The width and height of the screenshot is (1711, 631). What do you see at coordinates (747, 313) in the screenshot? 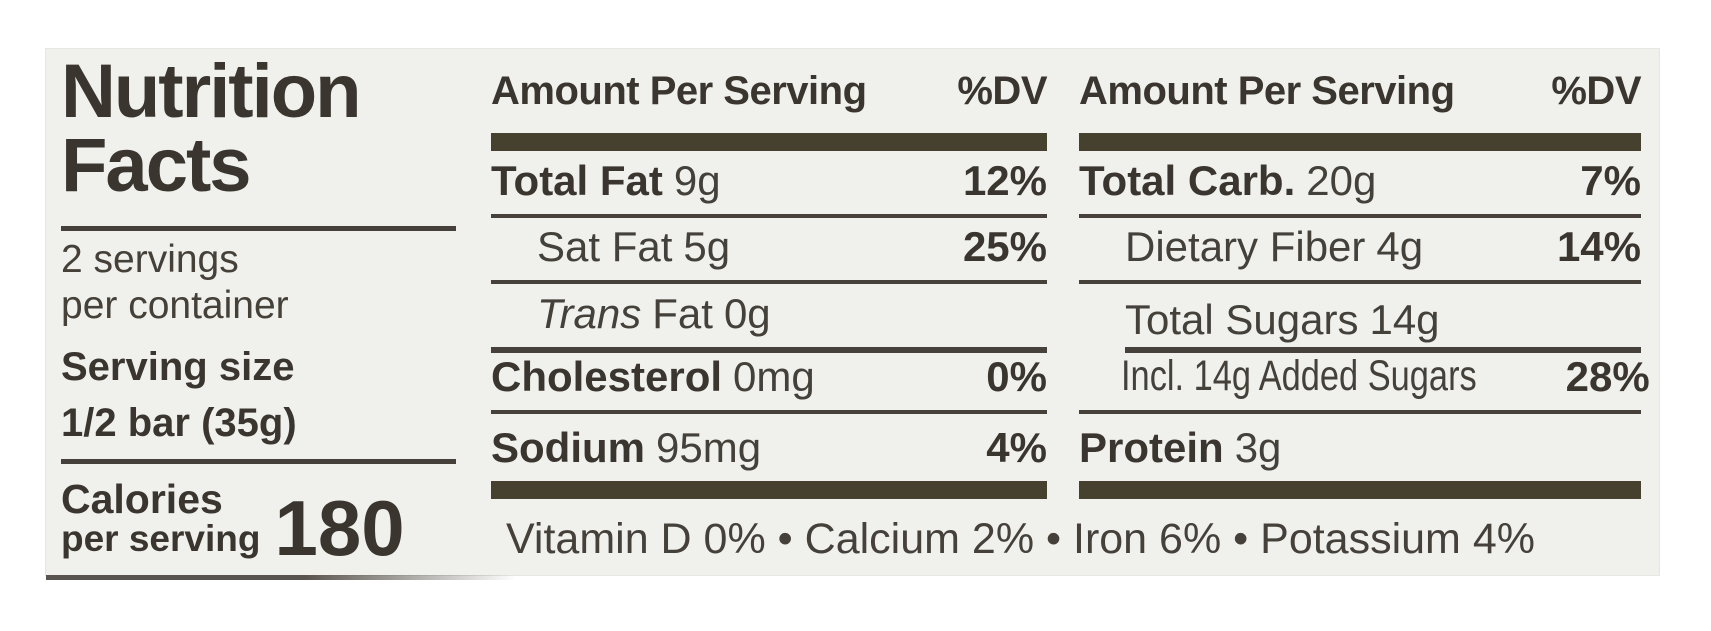
I see `trans-fat-amount: 0g` at bounding box center [747, 313].